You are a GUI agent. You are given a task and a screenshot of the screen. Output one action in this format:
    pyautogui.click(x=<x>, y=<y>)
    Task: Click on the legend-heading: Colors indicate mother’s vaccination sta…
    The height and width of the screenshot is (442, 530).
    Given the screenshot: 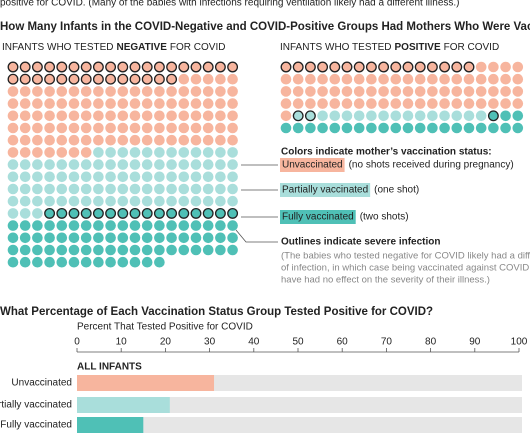 What is the action you would take?
    pyautogui.click(x=386, y=152)
    